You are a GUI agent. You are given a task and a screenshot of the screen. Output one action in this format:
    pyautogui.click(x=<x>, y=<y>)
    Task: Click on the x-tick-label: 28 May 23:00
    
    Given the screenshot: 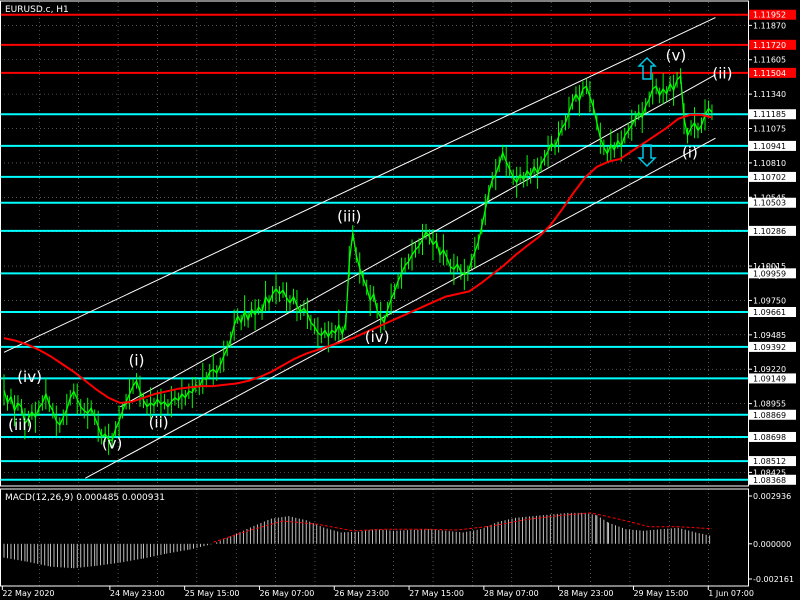 What is the action you would take?
    pyautogui.click(x=586, y=593)
    